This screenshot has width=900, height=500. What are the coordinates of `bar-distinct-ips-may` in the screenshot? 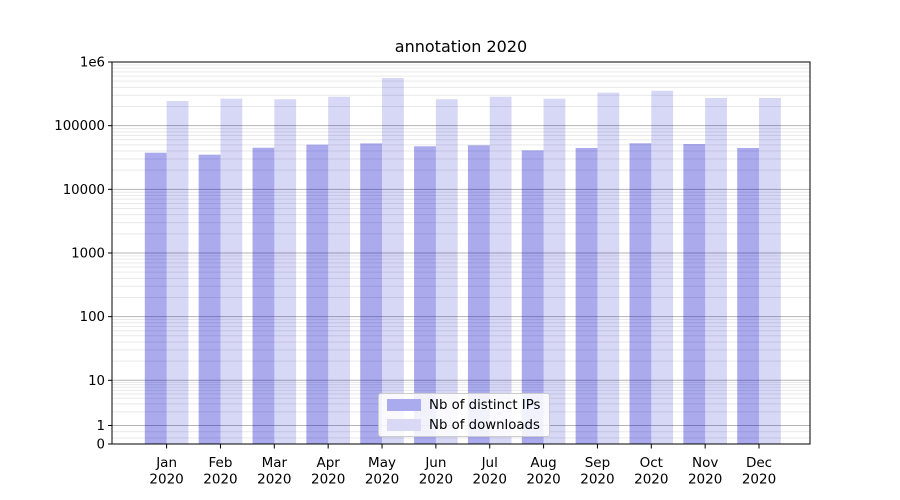 It's located at (371, 293).